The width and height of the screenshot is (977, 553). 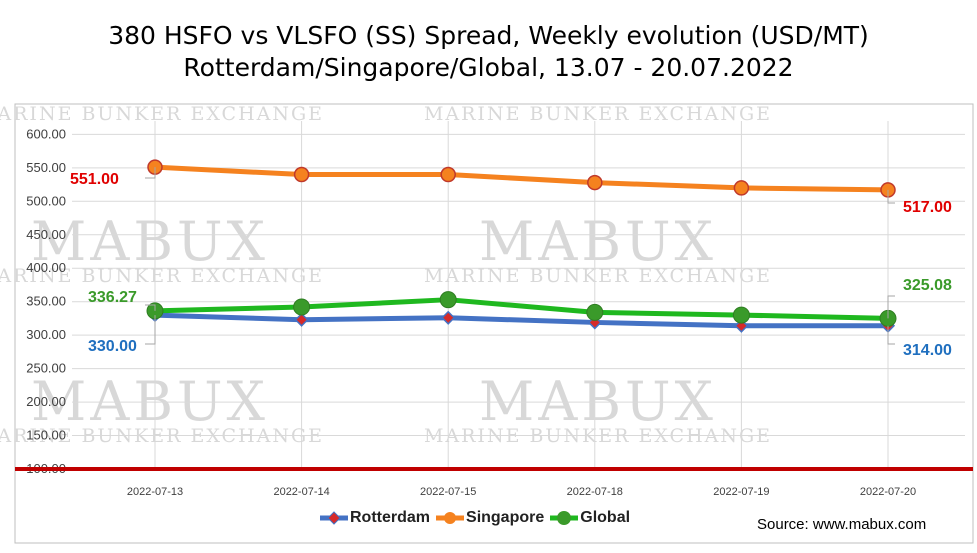 I want to click on legend-item-rotterdam: Rotterdam, so click(x=375, y=518).